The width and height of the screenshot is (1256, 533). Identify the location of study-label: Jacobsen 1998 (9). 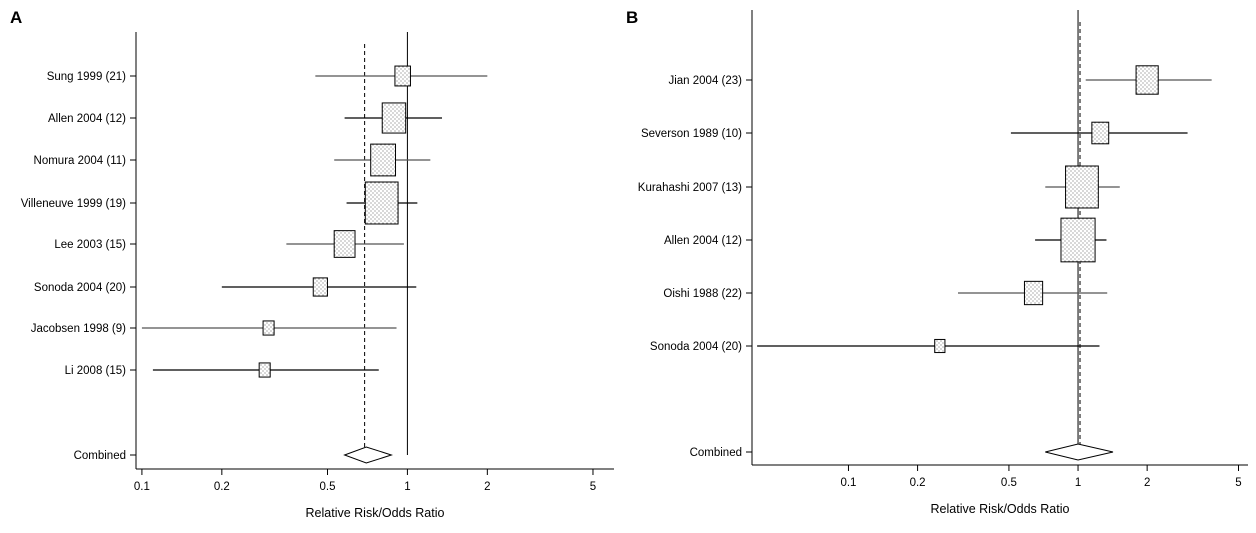
(78, 329).